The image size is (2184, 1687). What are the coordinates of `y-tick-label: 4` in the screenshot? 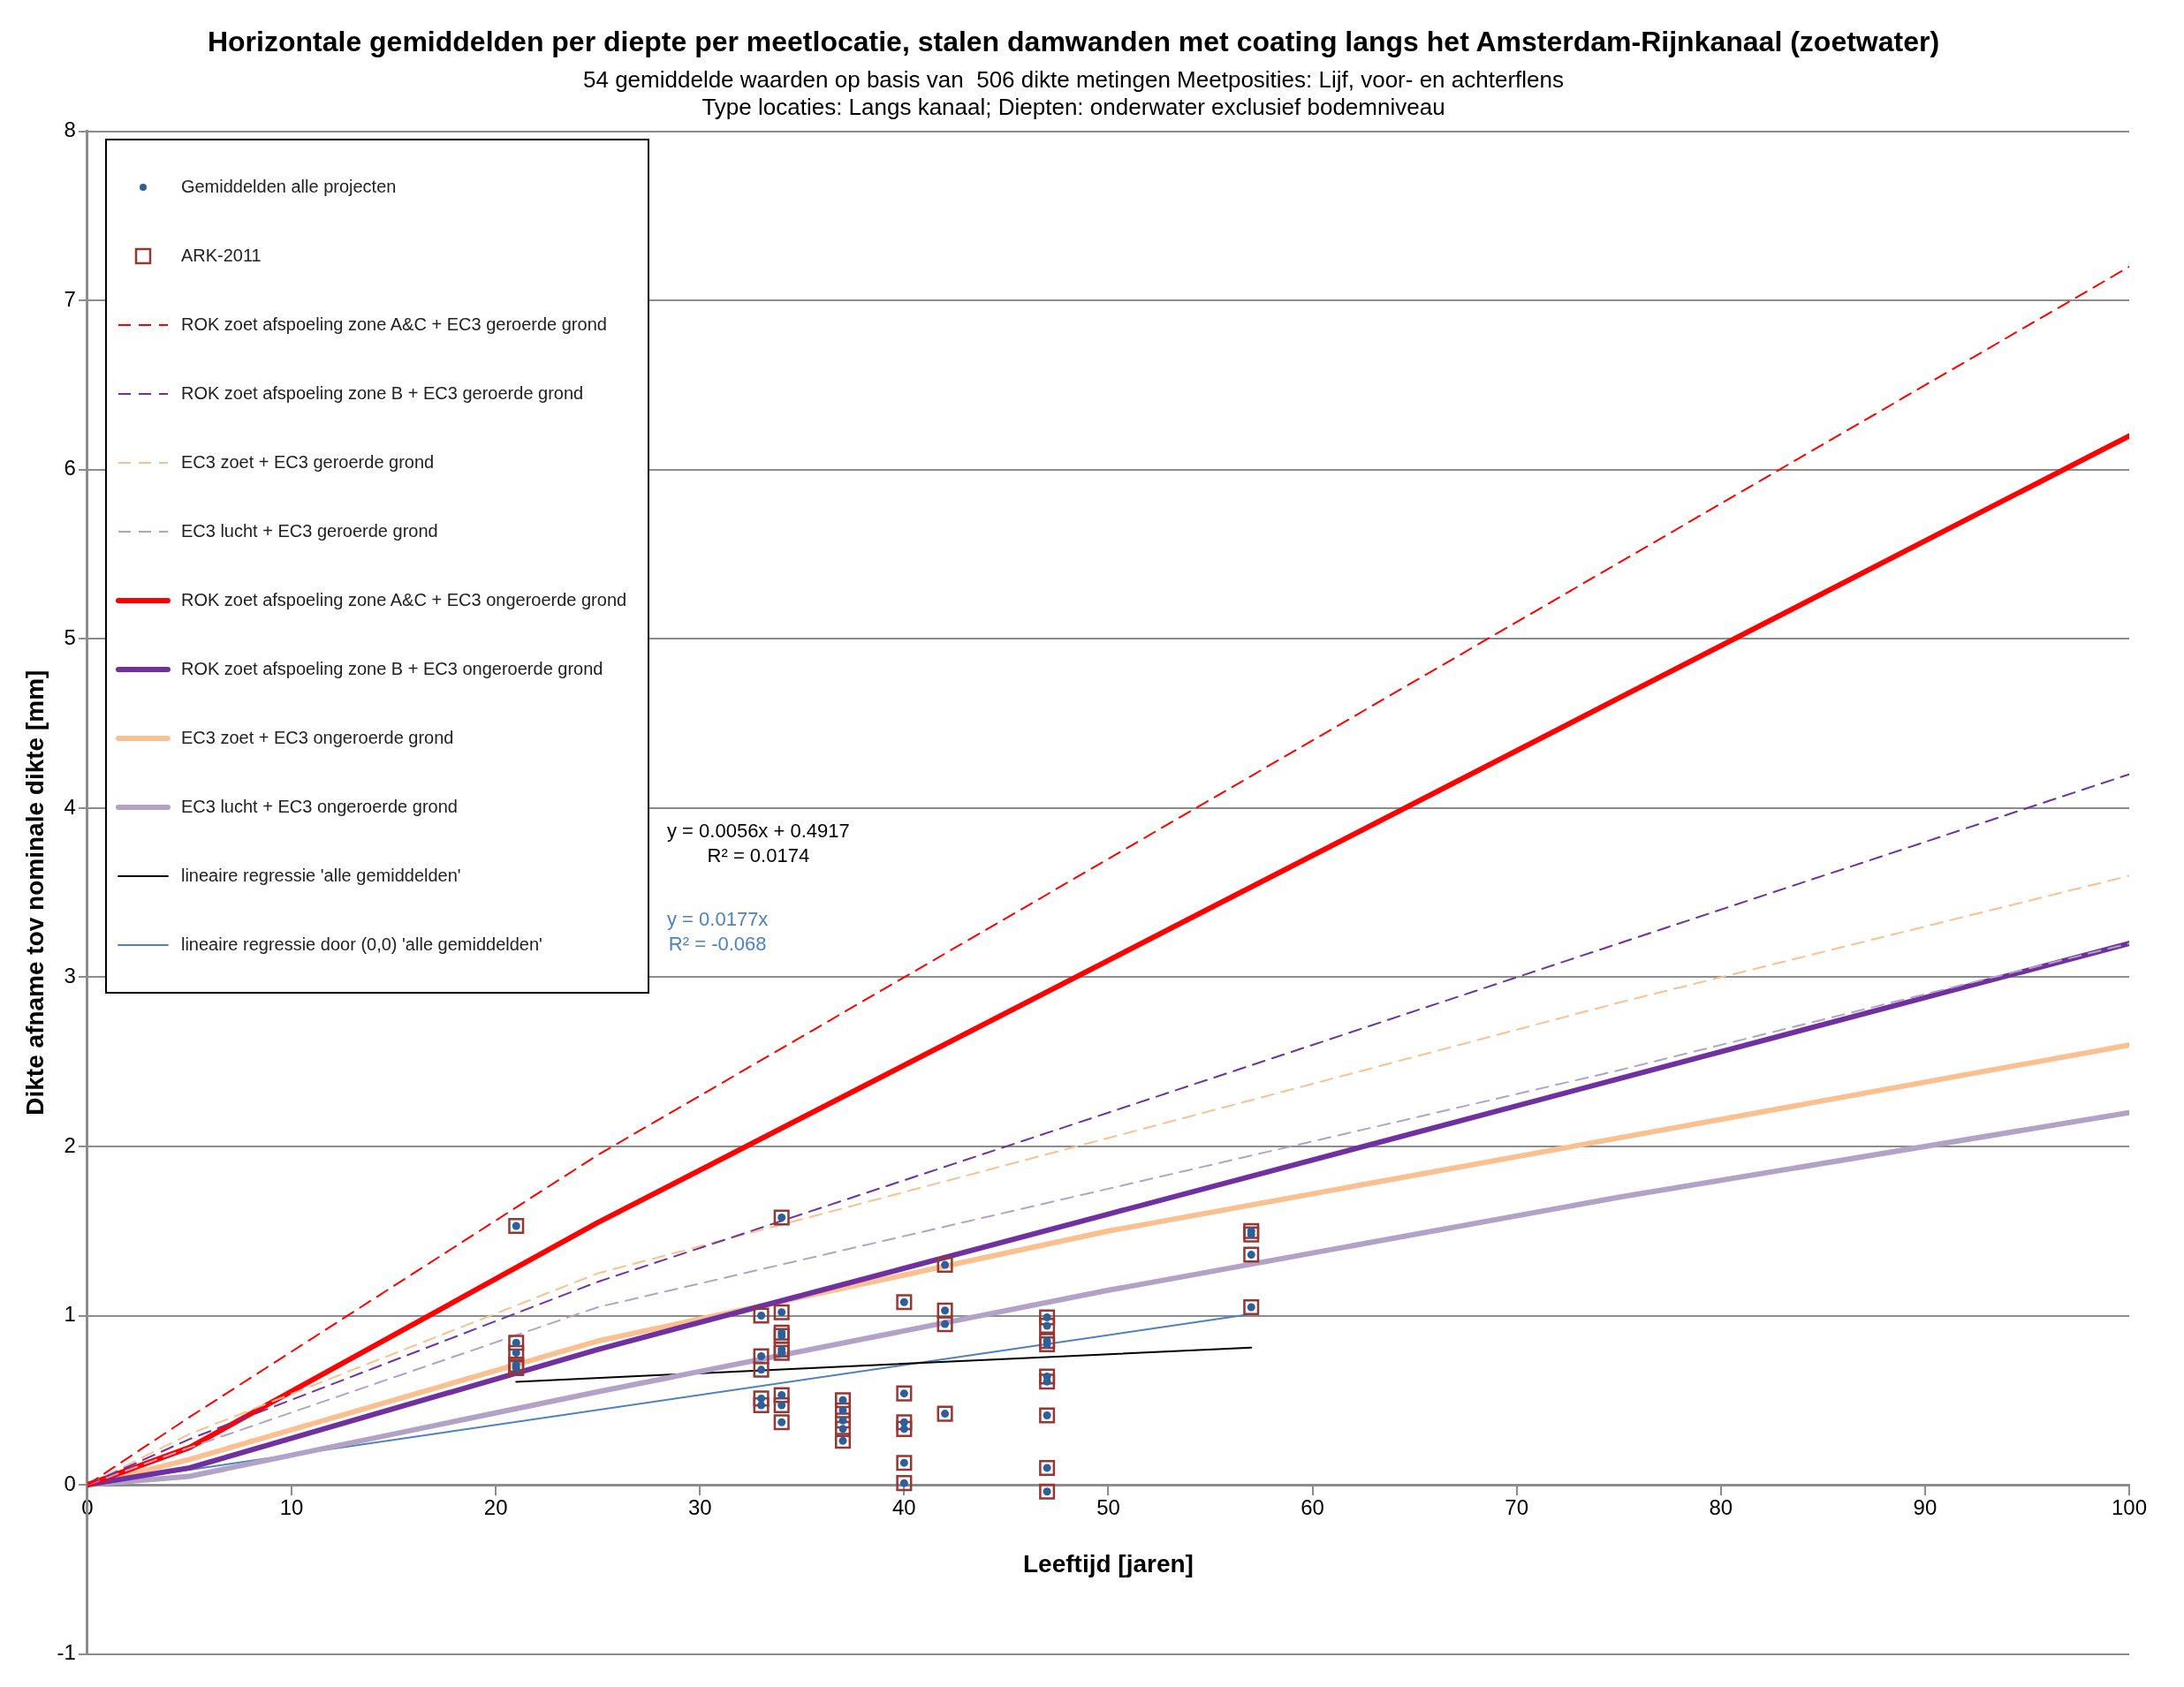 It's located at (70, 806).